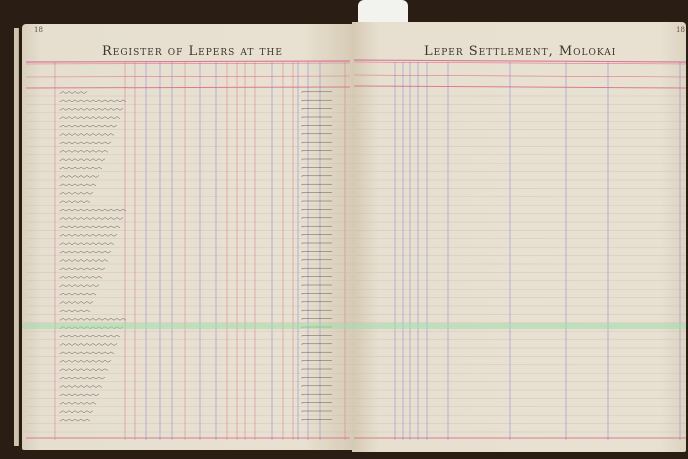 The image size is (688, 459). What do you see at coordinates (38, 30) in the screenshot?
I see `left-page-number: 18` at bounding box center [38, 30].